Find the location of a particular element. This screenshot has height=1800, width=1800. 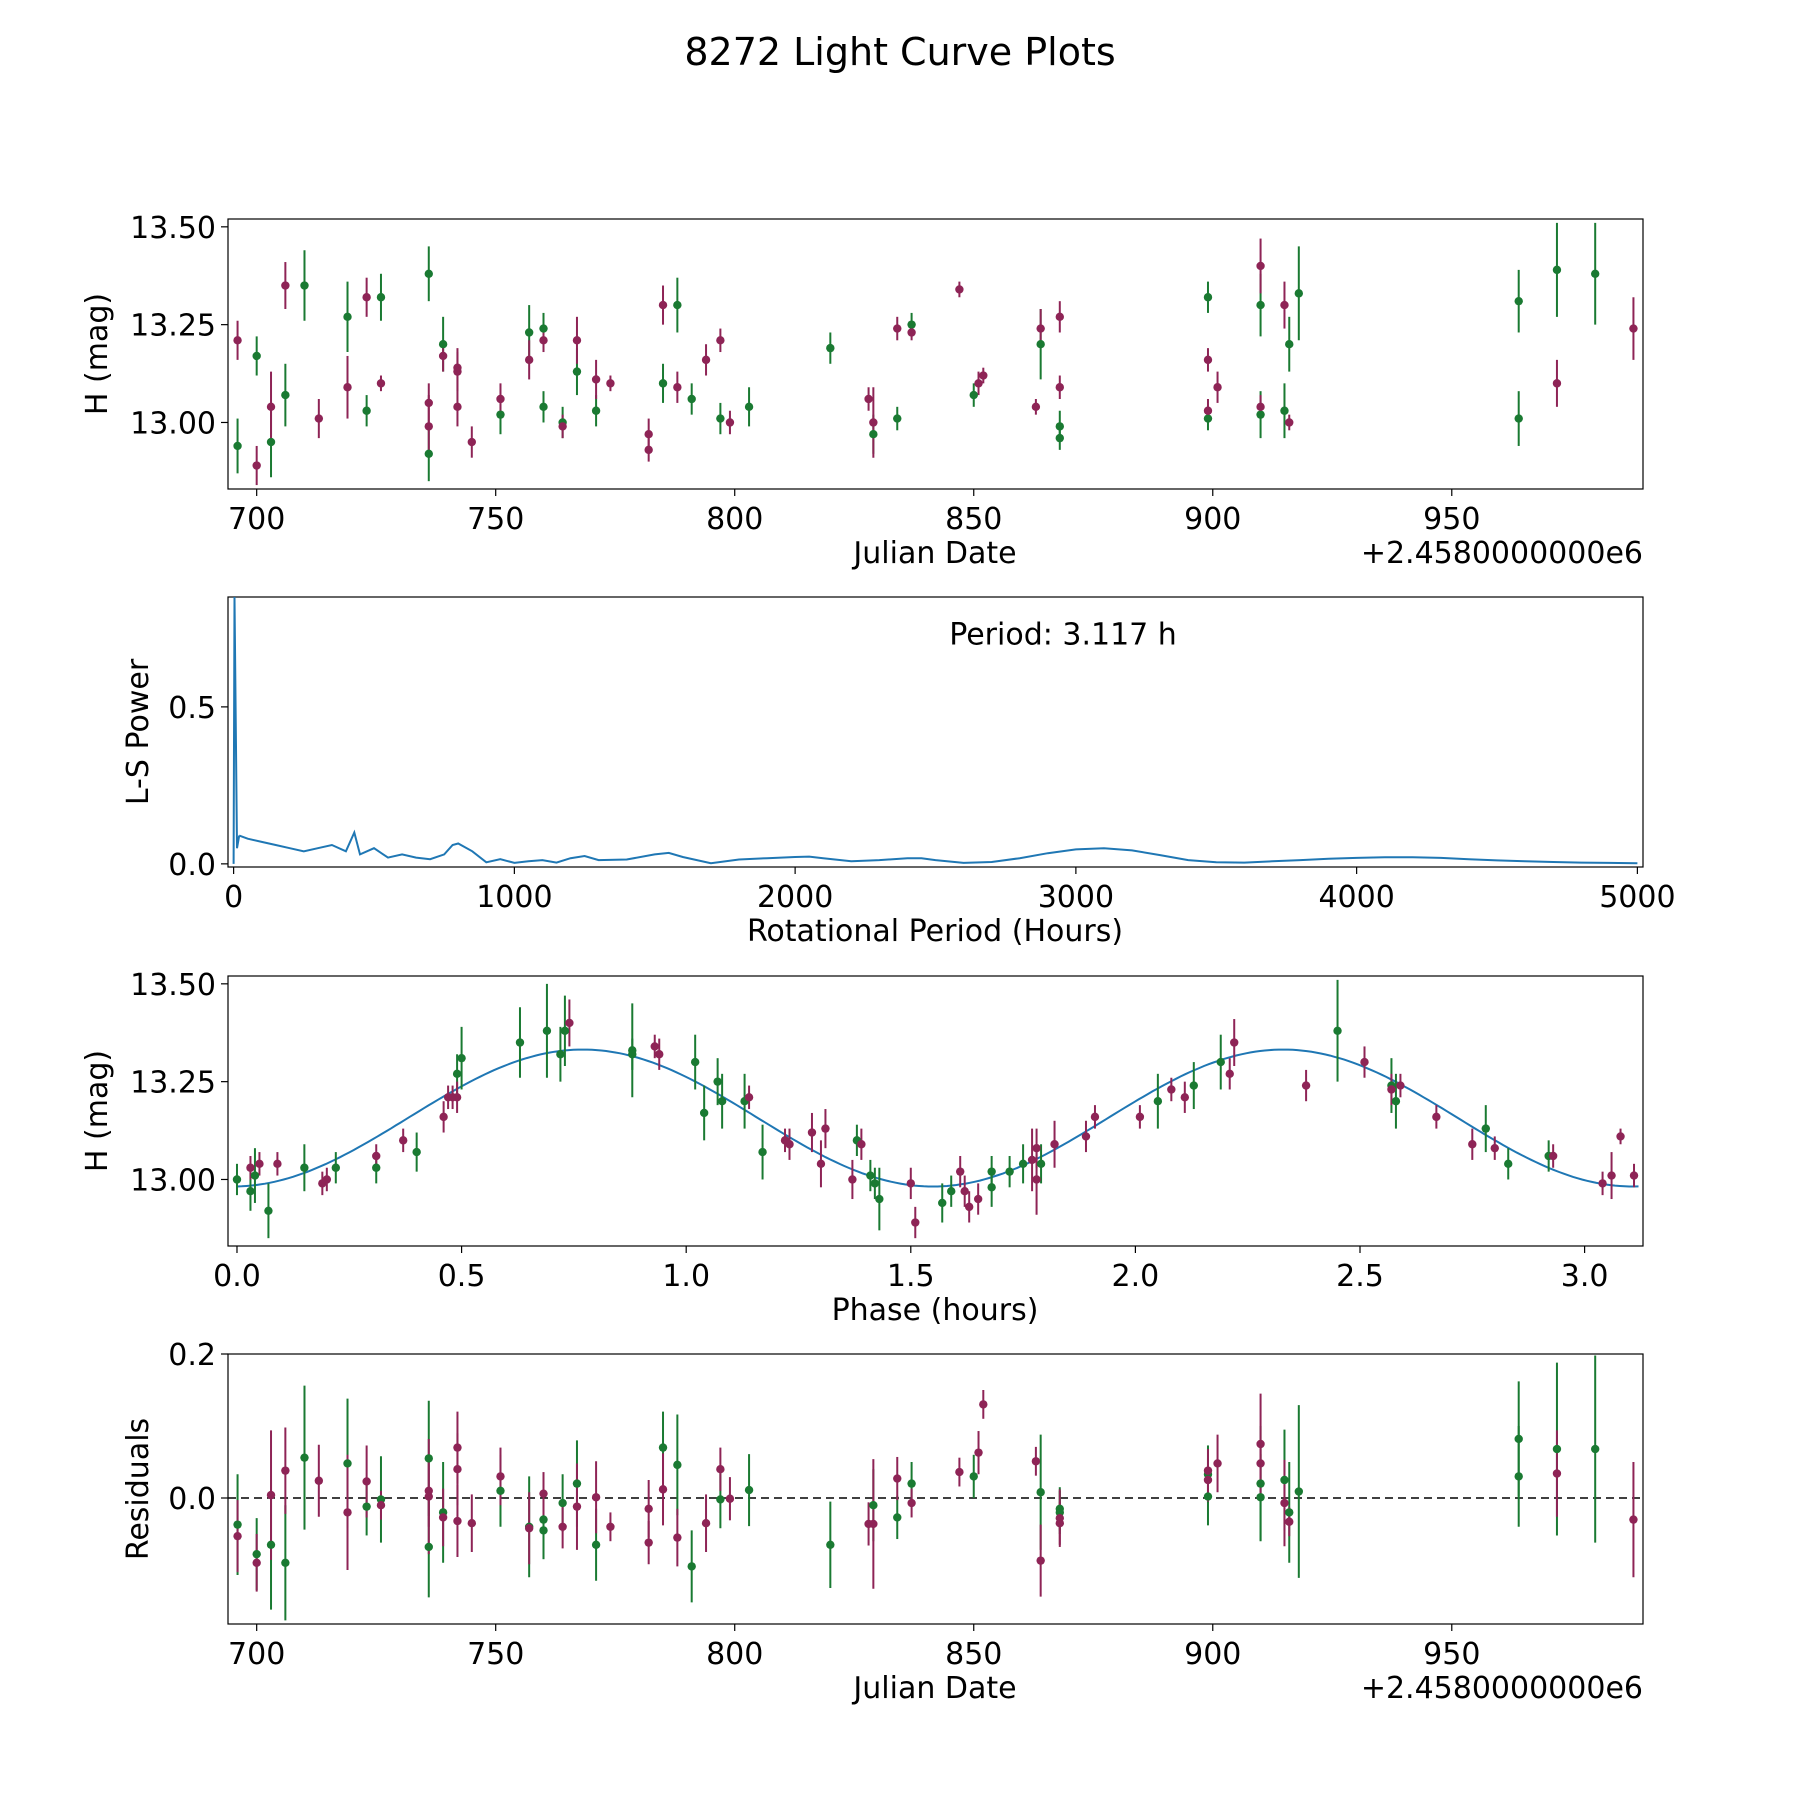

phased-fit-curve is located at coordinates (937, 1118).